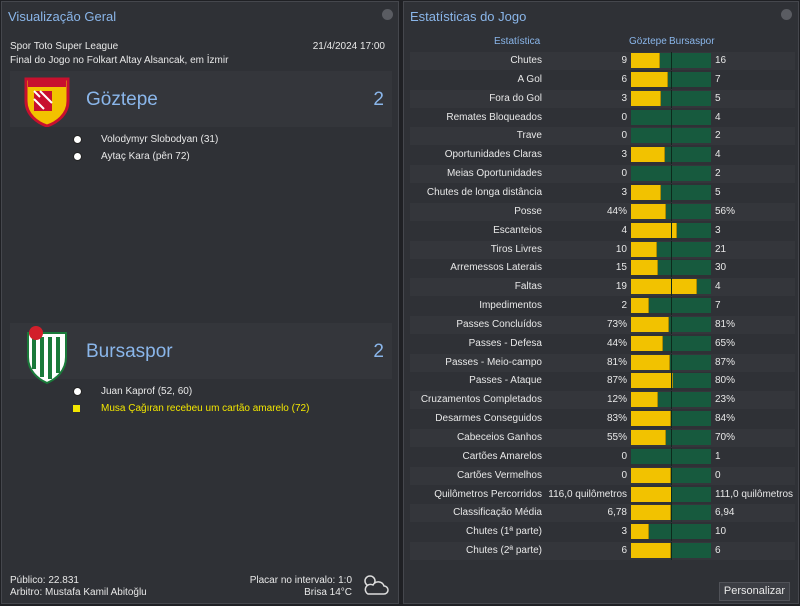  What do you see at coordinates (718, 230) in the screenshot?
I see `away-value: 3` at bounding box center [718, 230].